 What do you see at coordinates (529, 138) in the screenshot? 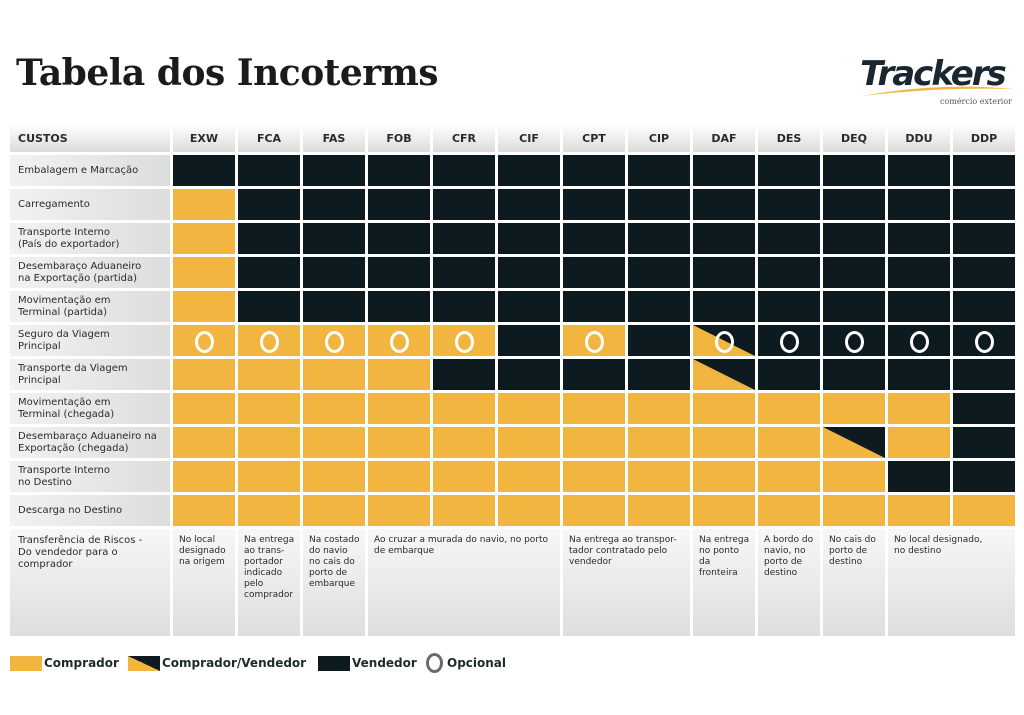
I see `column-header-cif: CIF` at bounding box center [529, 138].